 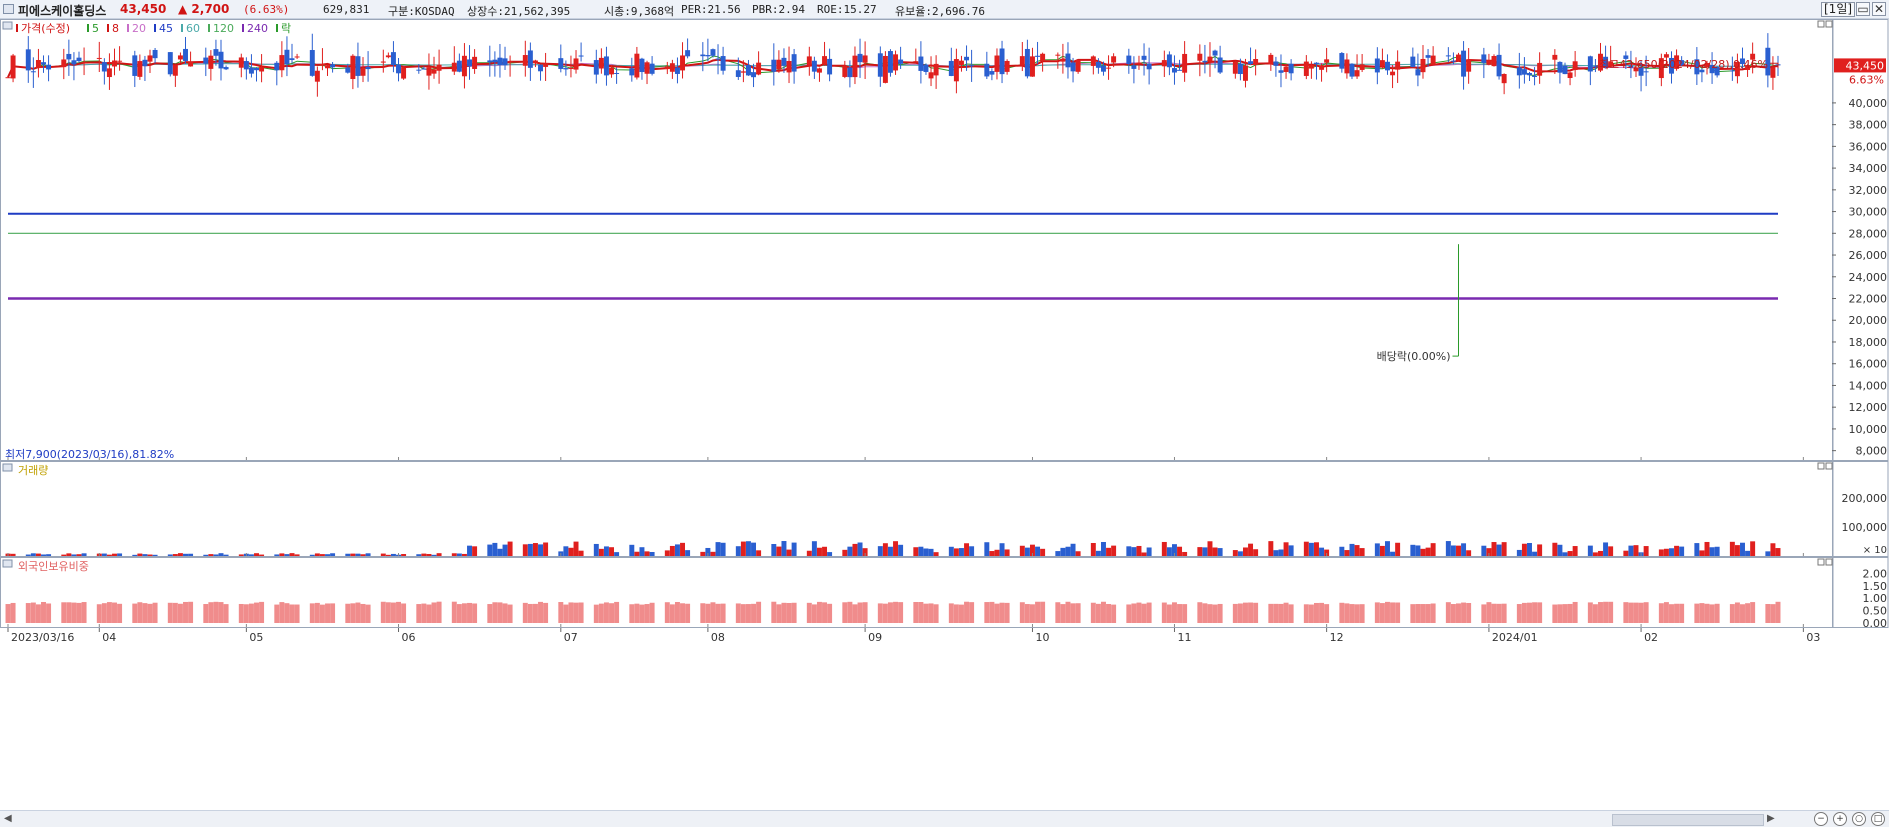 What do you see at coordinates (1879, 9) in the screenshot?
I see `close-window-icon: ✕` at bounding box center [1879, 9].